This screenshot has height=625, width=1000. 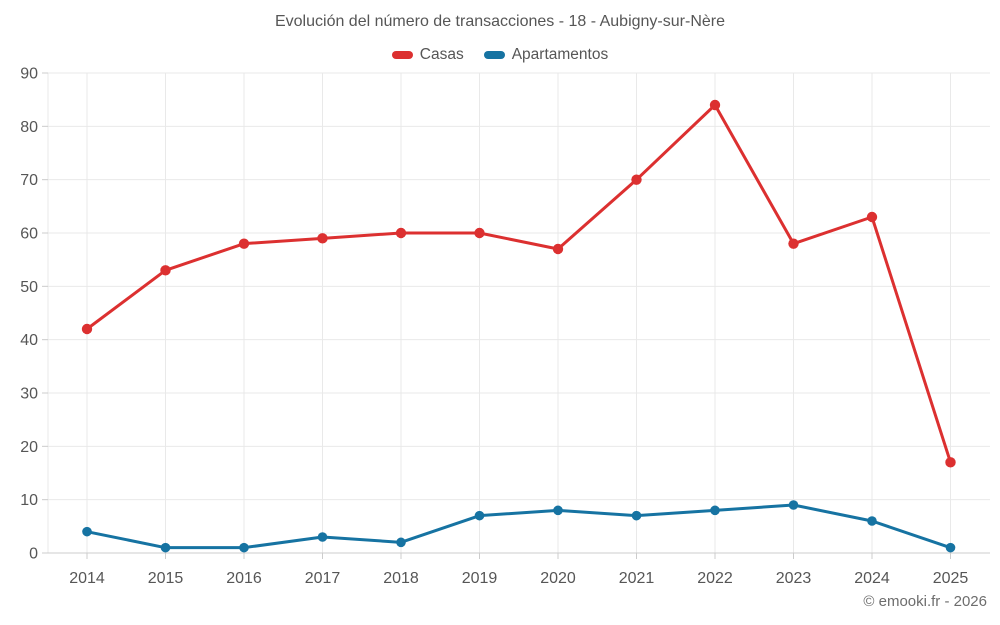 What do you see at coordinates (29, 234) in the screenshot?
I see `y-tick-label: 60` at bounding box center [29, 234].